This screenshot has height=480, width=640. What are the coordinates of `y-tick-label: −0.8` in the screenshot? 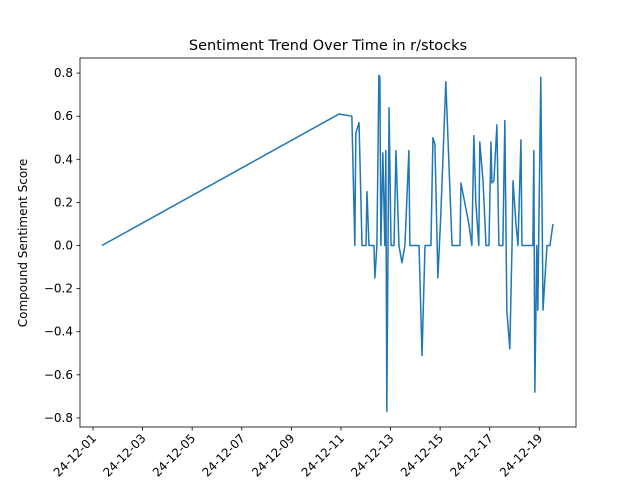 It's located at (58, 418).